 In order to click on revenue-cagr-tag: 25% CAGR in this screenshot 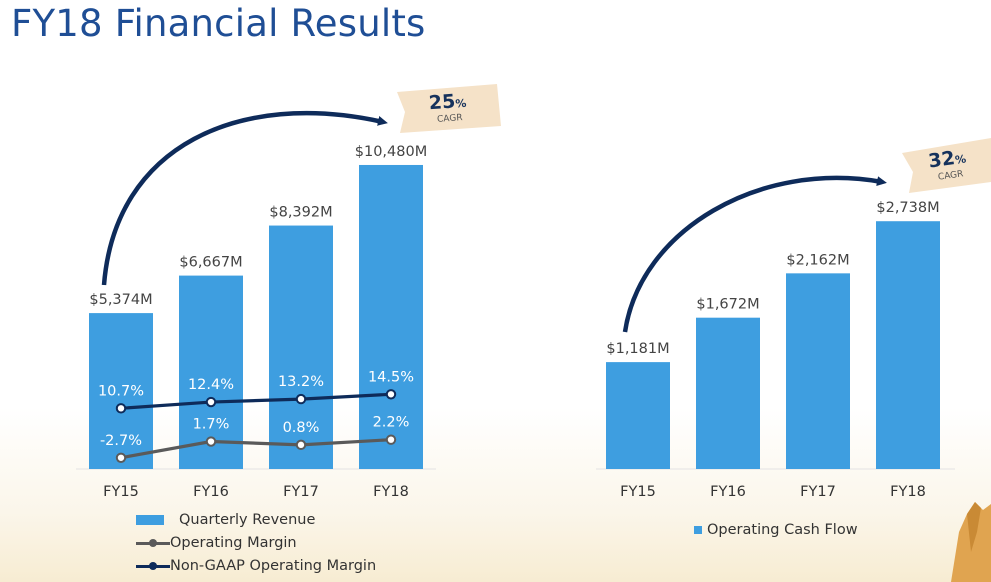, I will do `click(449, 108)`.